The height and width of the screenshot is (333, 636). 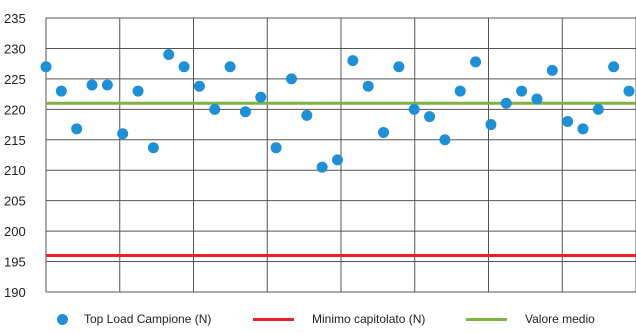 I want to click on y-tick-label: 190, so click(x=15, y=292).